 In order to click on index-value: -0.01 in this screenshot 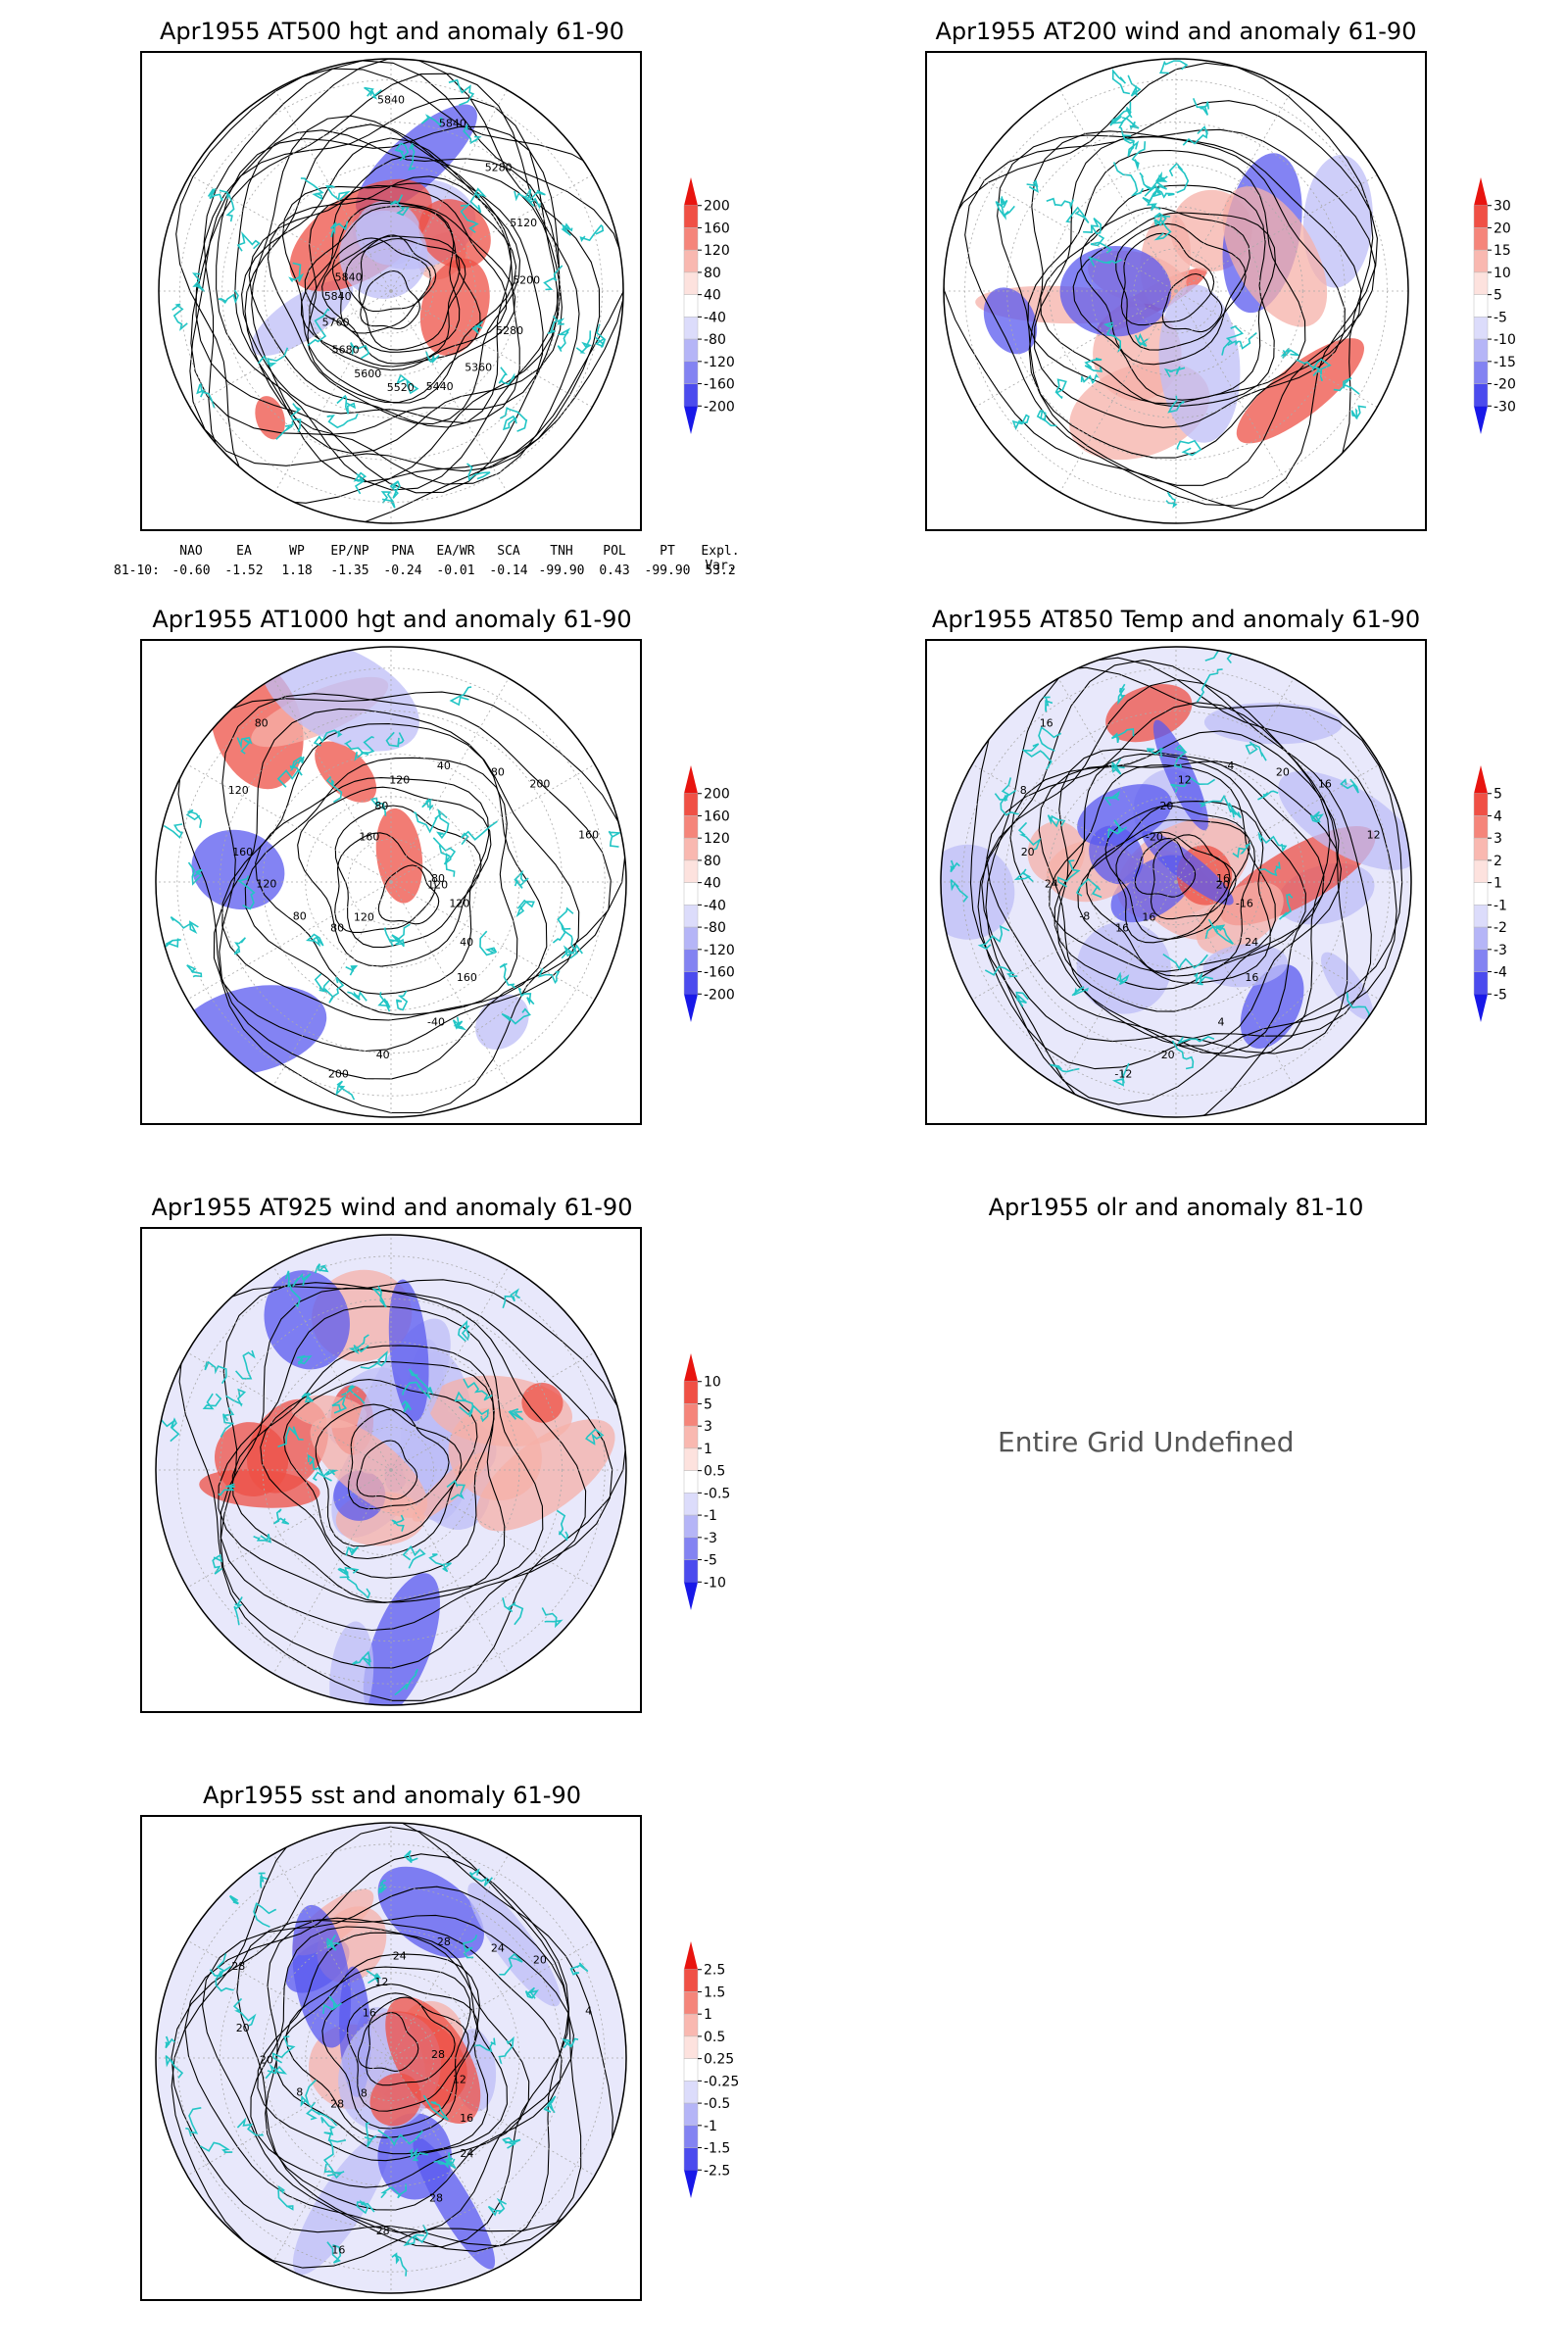, I will do `click(455, 571)`.